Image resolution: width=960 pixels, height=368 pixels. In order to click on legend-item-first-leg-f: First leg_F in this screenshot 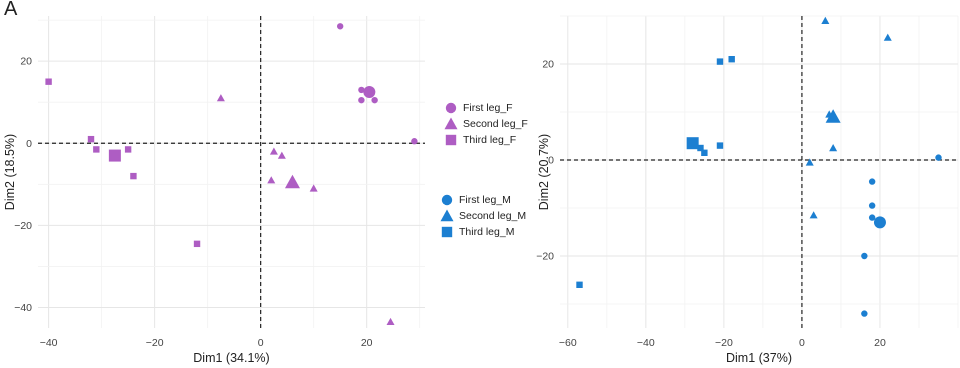, I will do `click(485, 108)`.